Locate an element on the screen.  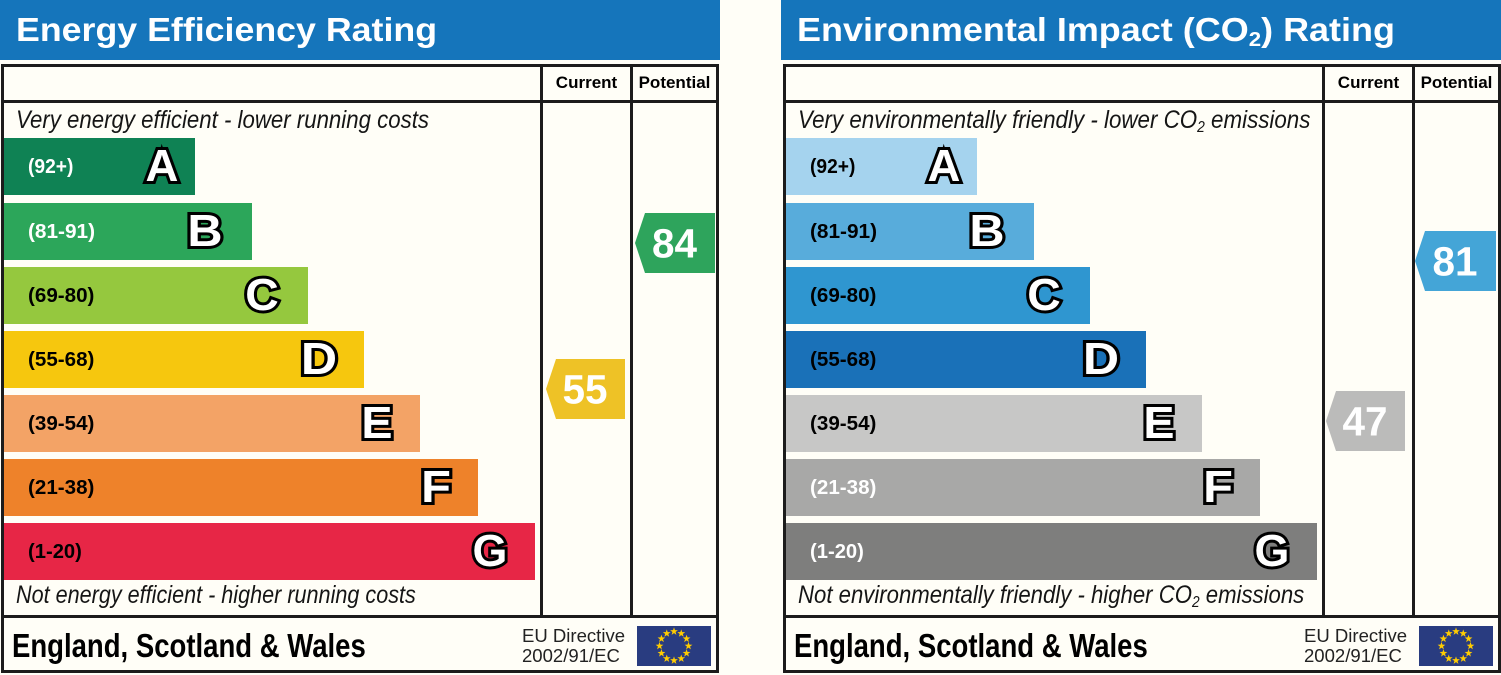
svg-text: 47 is located at coordinates (1365, 422).